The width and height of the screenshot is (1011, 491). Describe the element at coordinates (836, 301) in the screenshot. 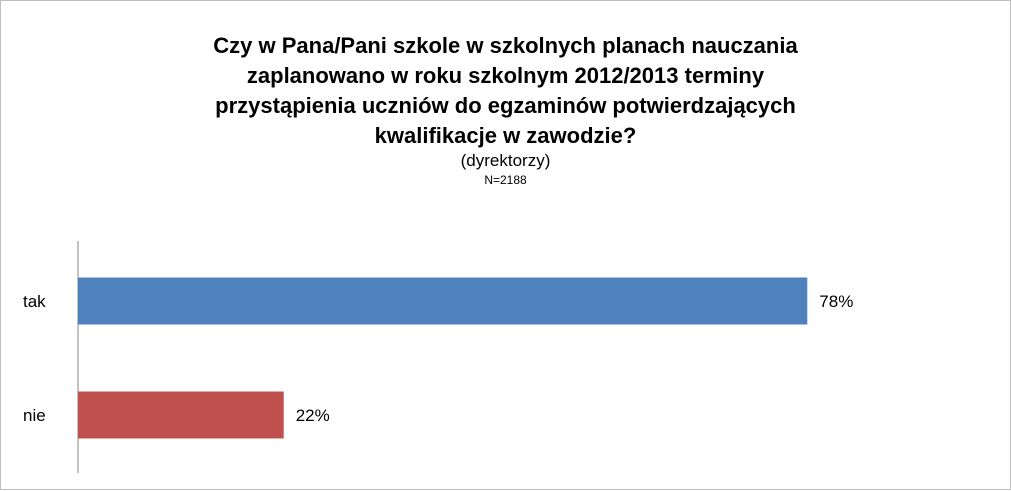

I see `data-label-tak: 78%` at that location.